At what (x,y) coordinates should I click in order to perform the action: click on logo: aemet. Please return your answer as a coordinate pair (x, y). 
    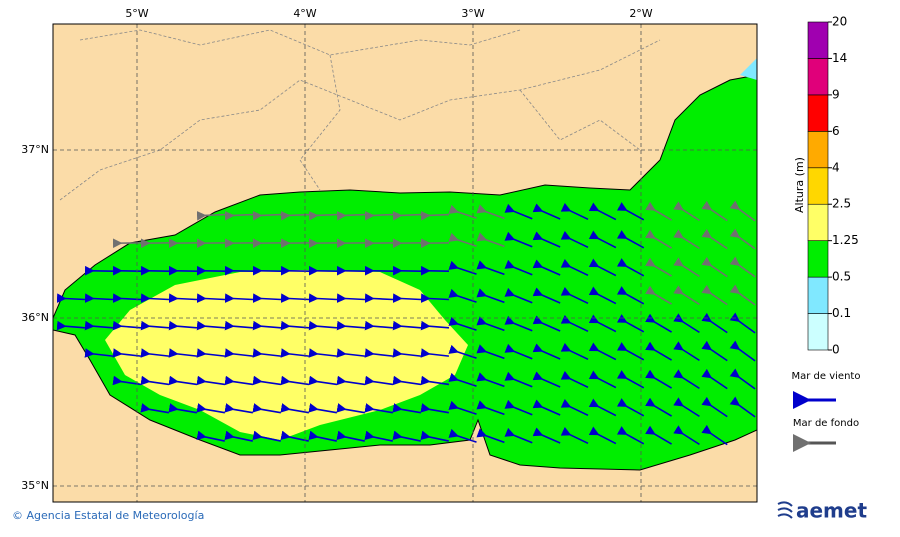
    Looking at the image, I should click on (831, 511).